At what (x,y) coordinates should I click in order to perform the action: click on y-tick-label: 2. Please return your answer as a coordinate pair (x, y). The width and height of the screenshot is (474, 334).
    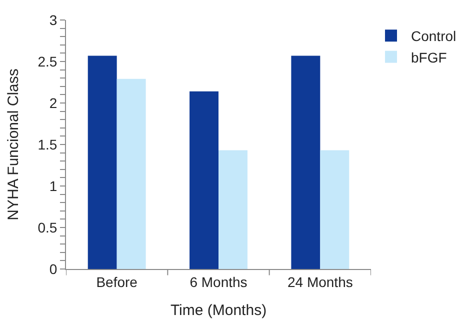
    Looking at the image, I should click on (53, 102).